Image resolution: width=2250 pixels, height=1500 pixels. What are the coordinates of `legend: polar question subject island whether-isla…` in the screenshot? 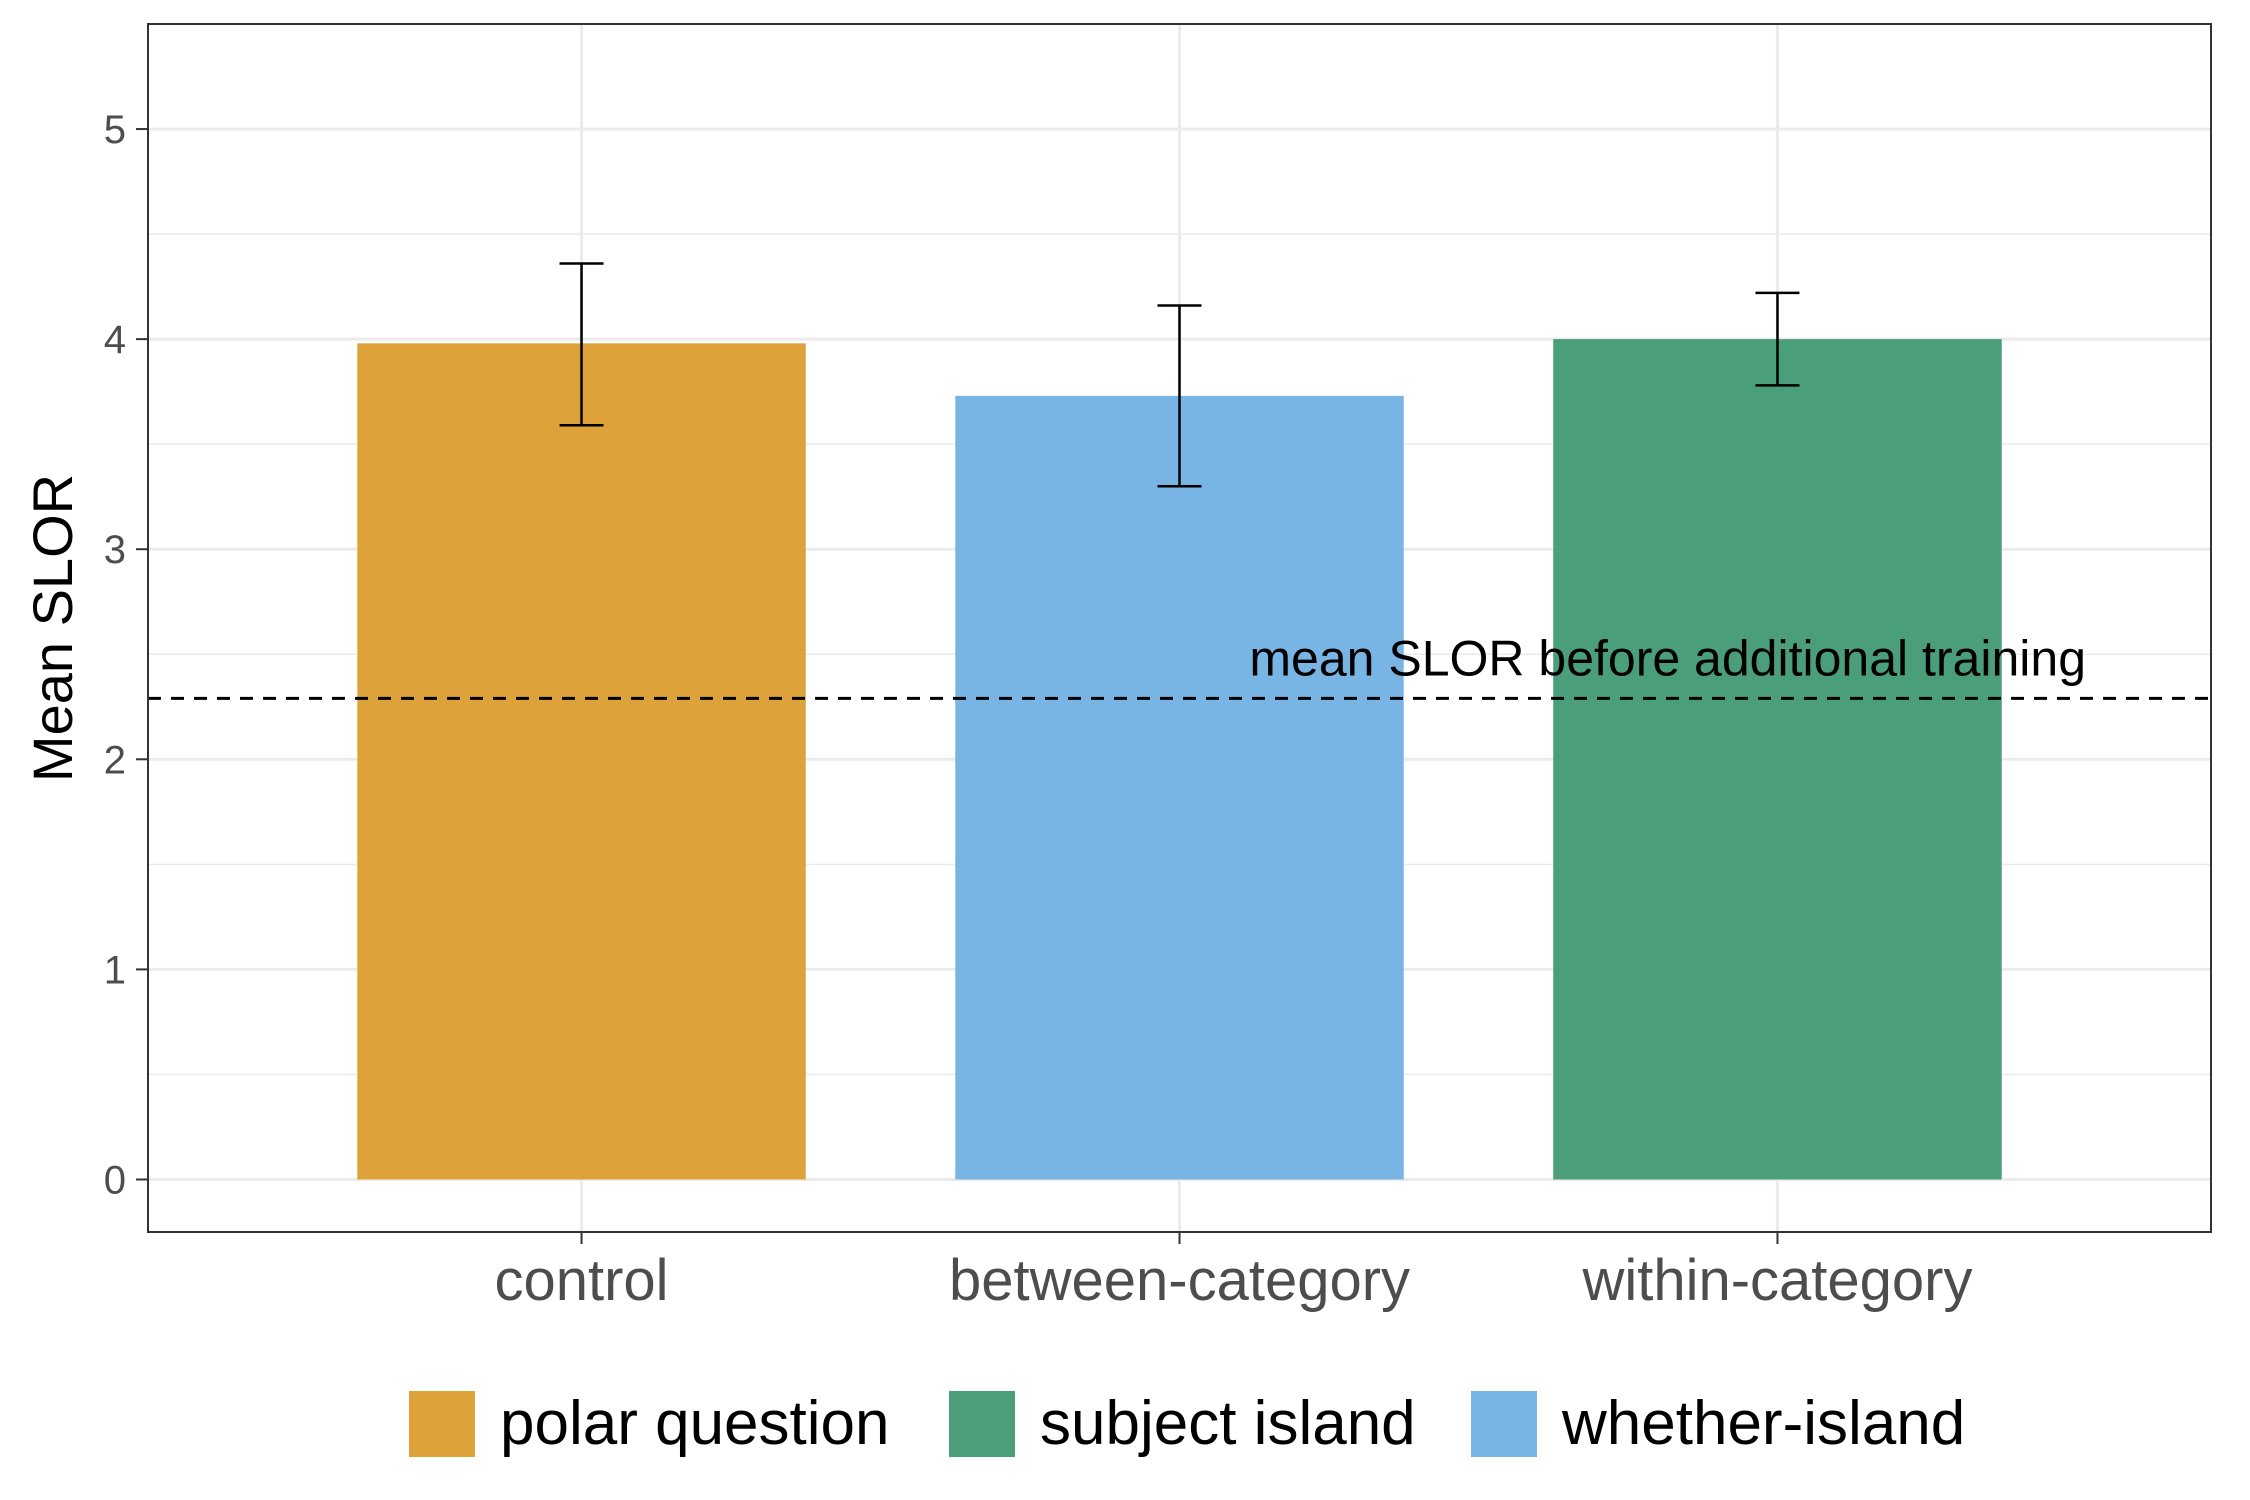 It's located at (1187, 1423).